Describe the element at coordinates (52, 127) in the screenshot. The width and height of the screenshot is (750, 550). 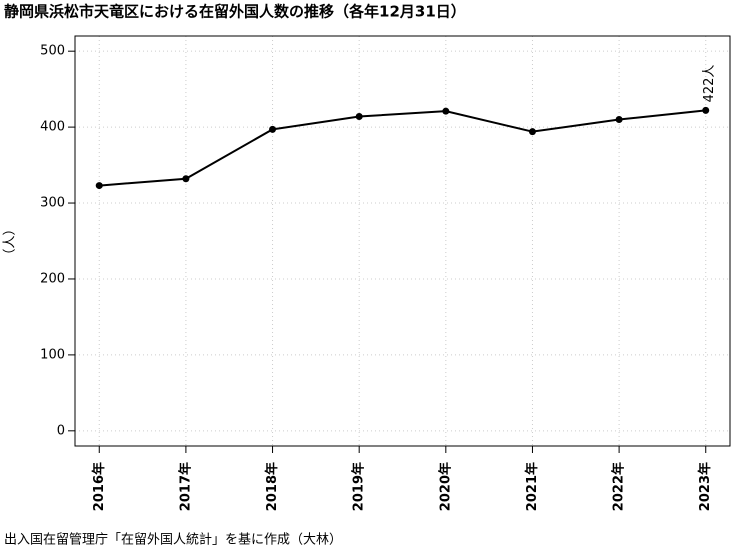
I see `y-tick-label: 400` at that location.